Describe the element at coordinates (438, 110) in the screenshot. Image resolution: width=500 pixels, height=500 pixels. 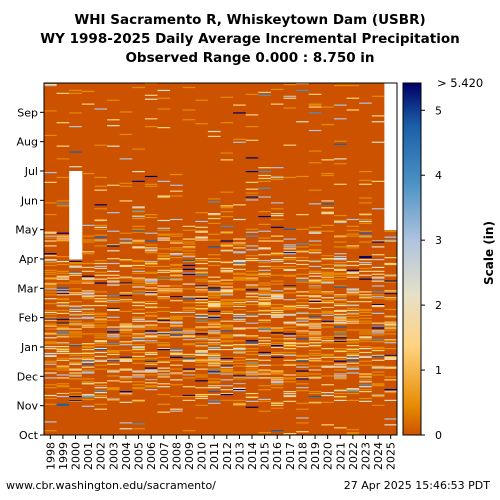
I see `colorbar-tick-label: 5` at that location.